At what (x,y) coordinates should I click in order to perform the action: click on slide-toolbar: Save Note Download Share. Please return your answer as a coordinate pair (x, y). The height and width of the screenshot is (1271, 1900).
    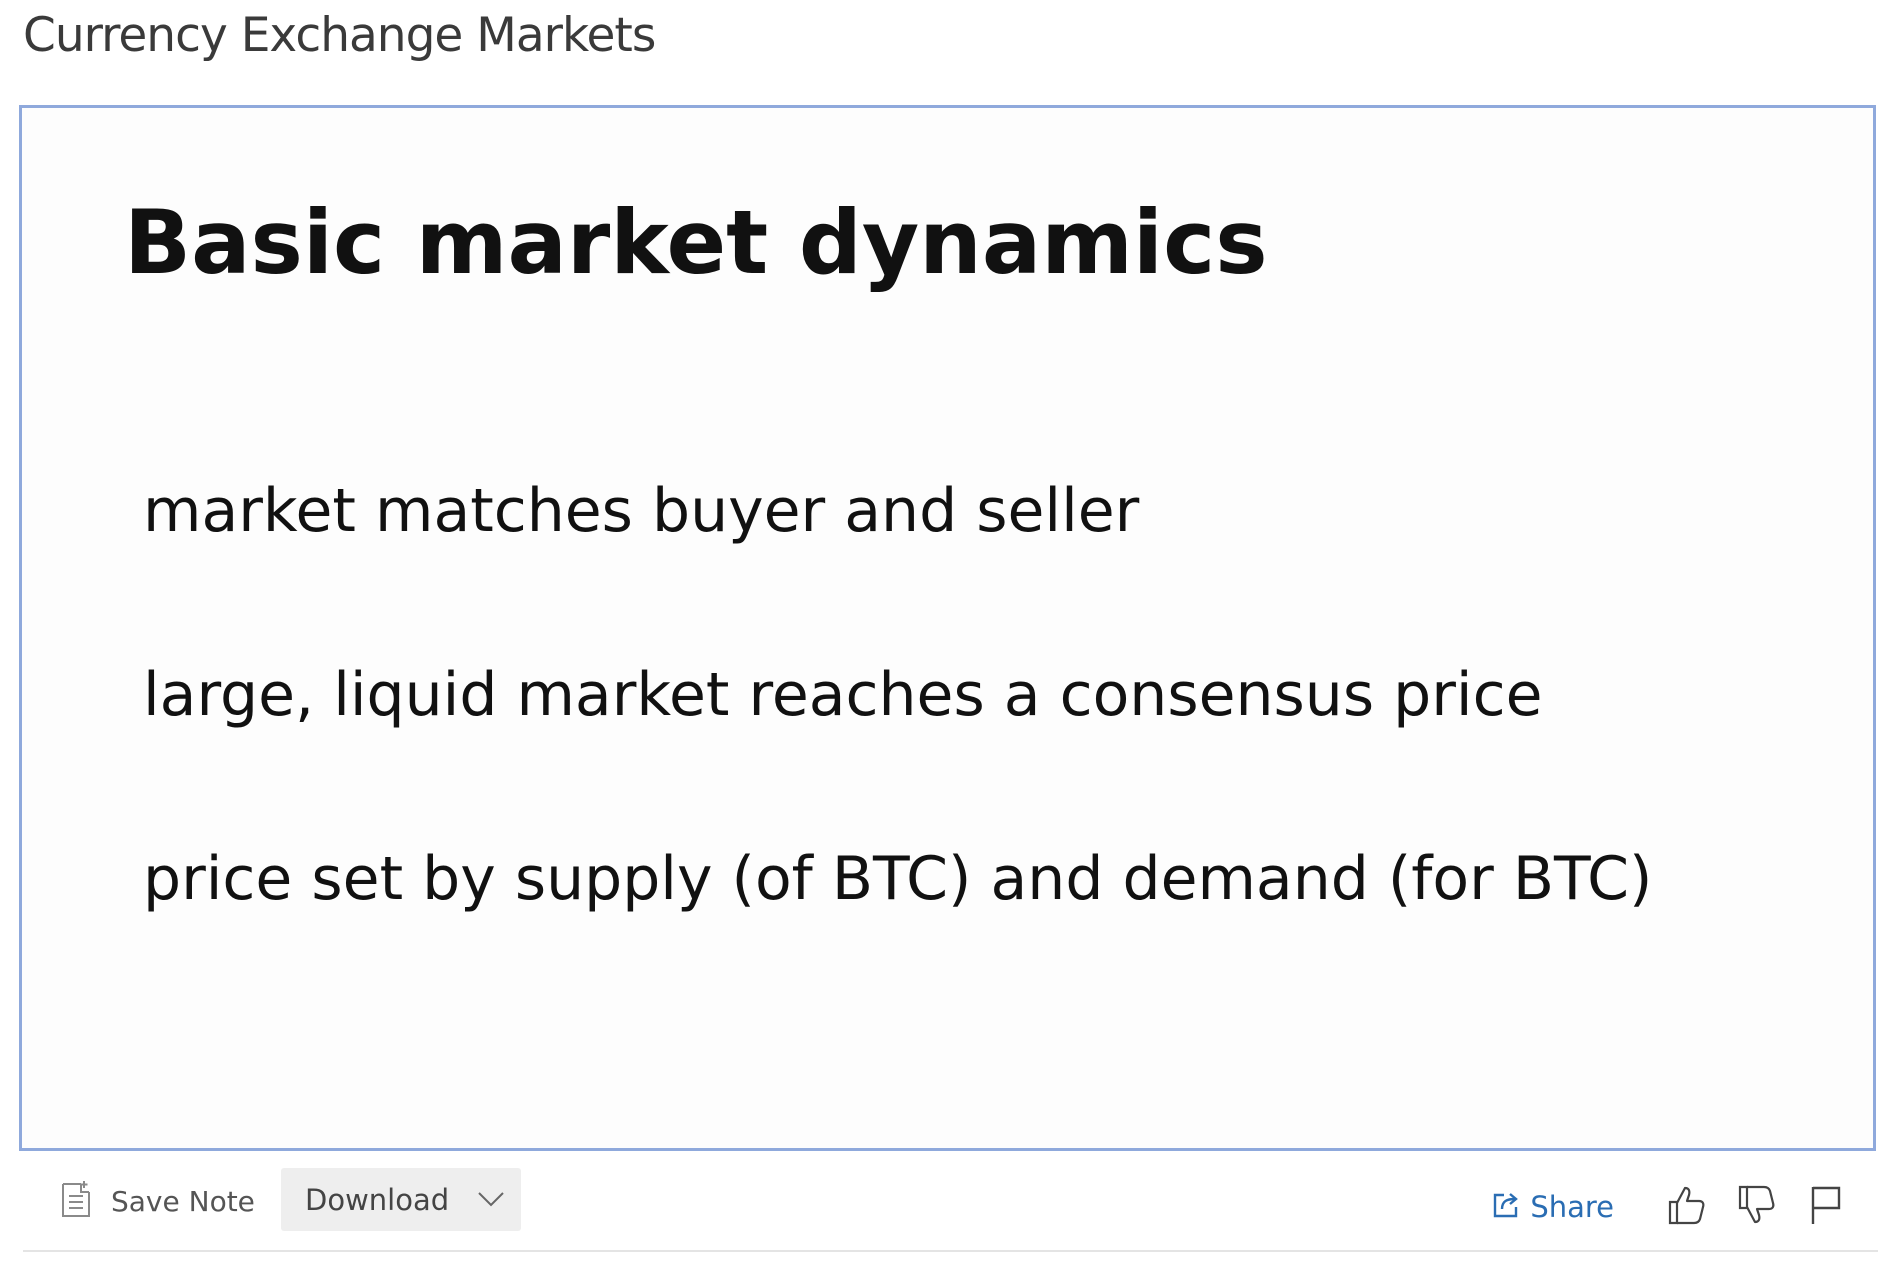
    Looking at the image, I should click on (950, 1208).